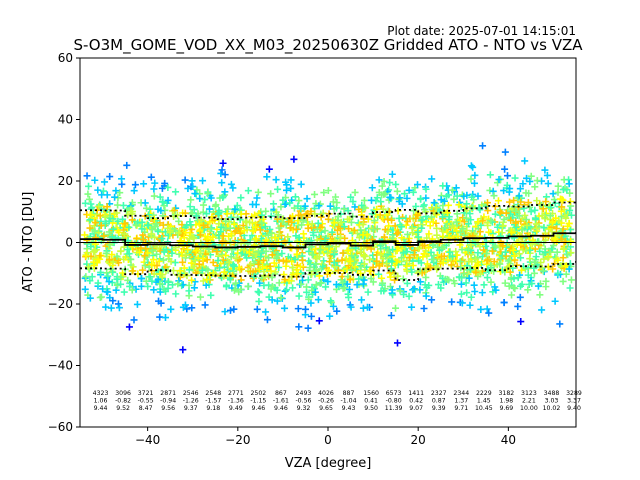 The width and height of the screenshot is (640, 480). I want to click on y-tick-label: 40, so click(65, 120).